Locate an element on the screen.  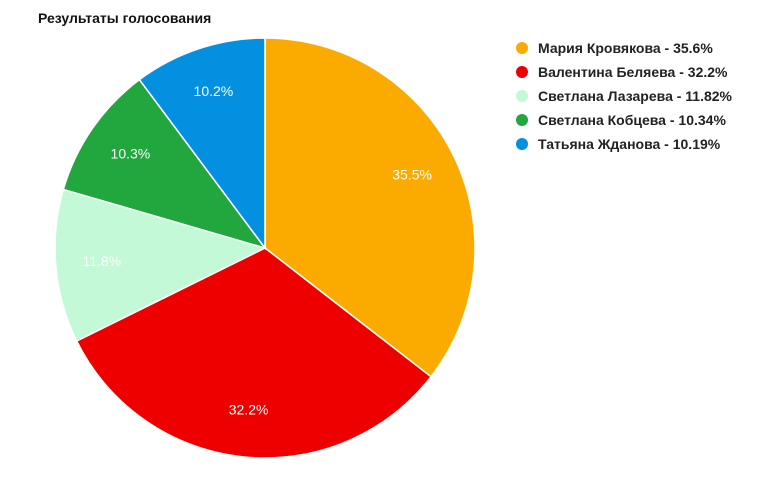
legend-item: Мария Кровякова - 35.6% is located at coordinates (624, 48).